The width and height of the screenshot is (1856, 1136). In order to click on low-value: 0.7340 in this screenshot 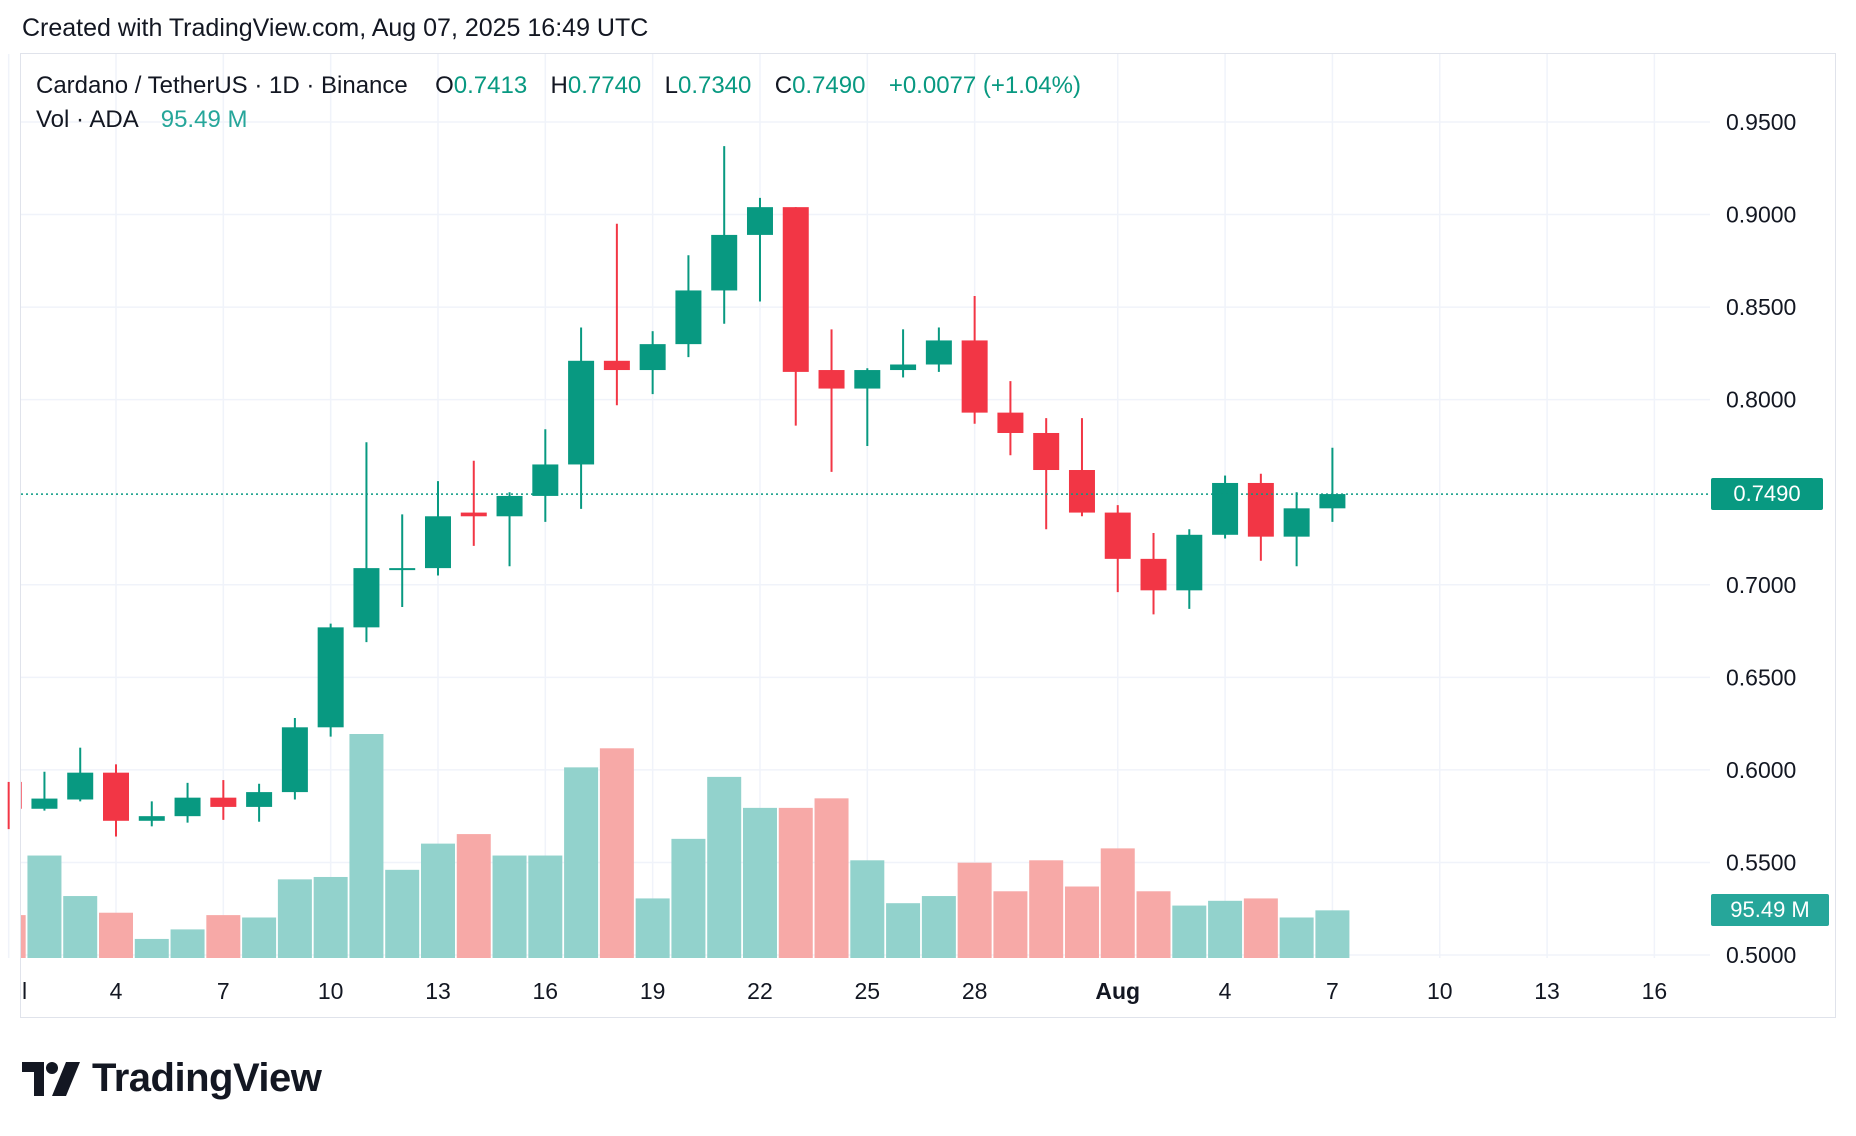, I will do `click(714, 85)`.